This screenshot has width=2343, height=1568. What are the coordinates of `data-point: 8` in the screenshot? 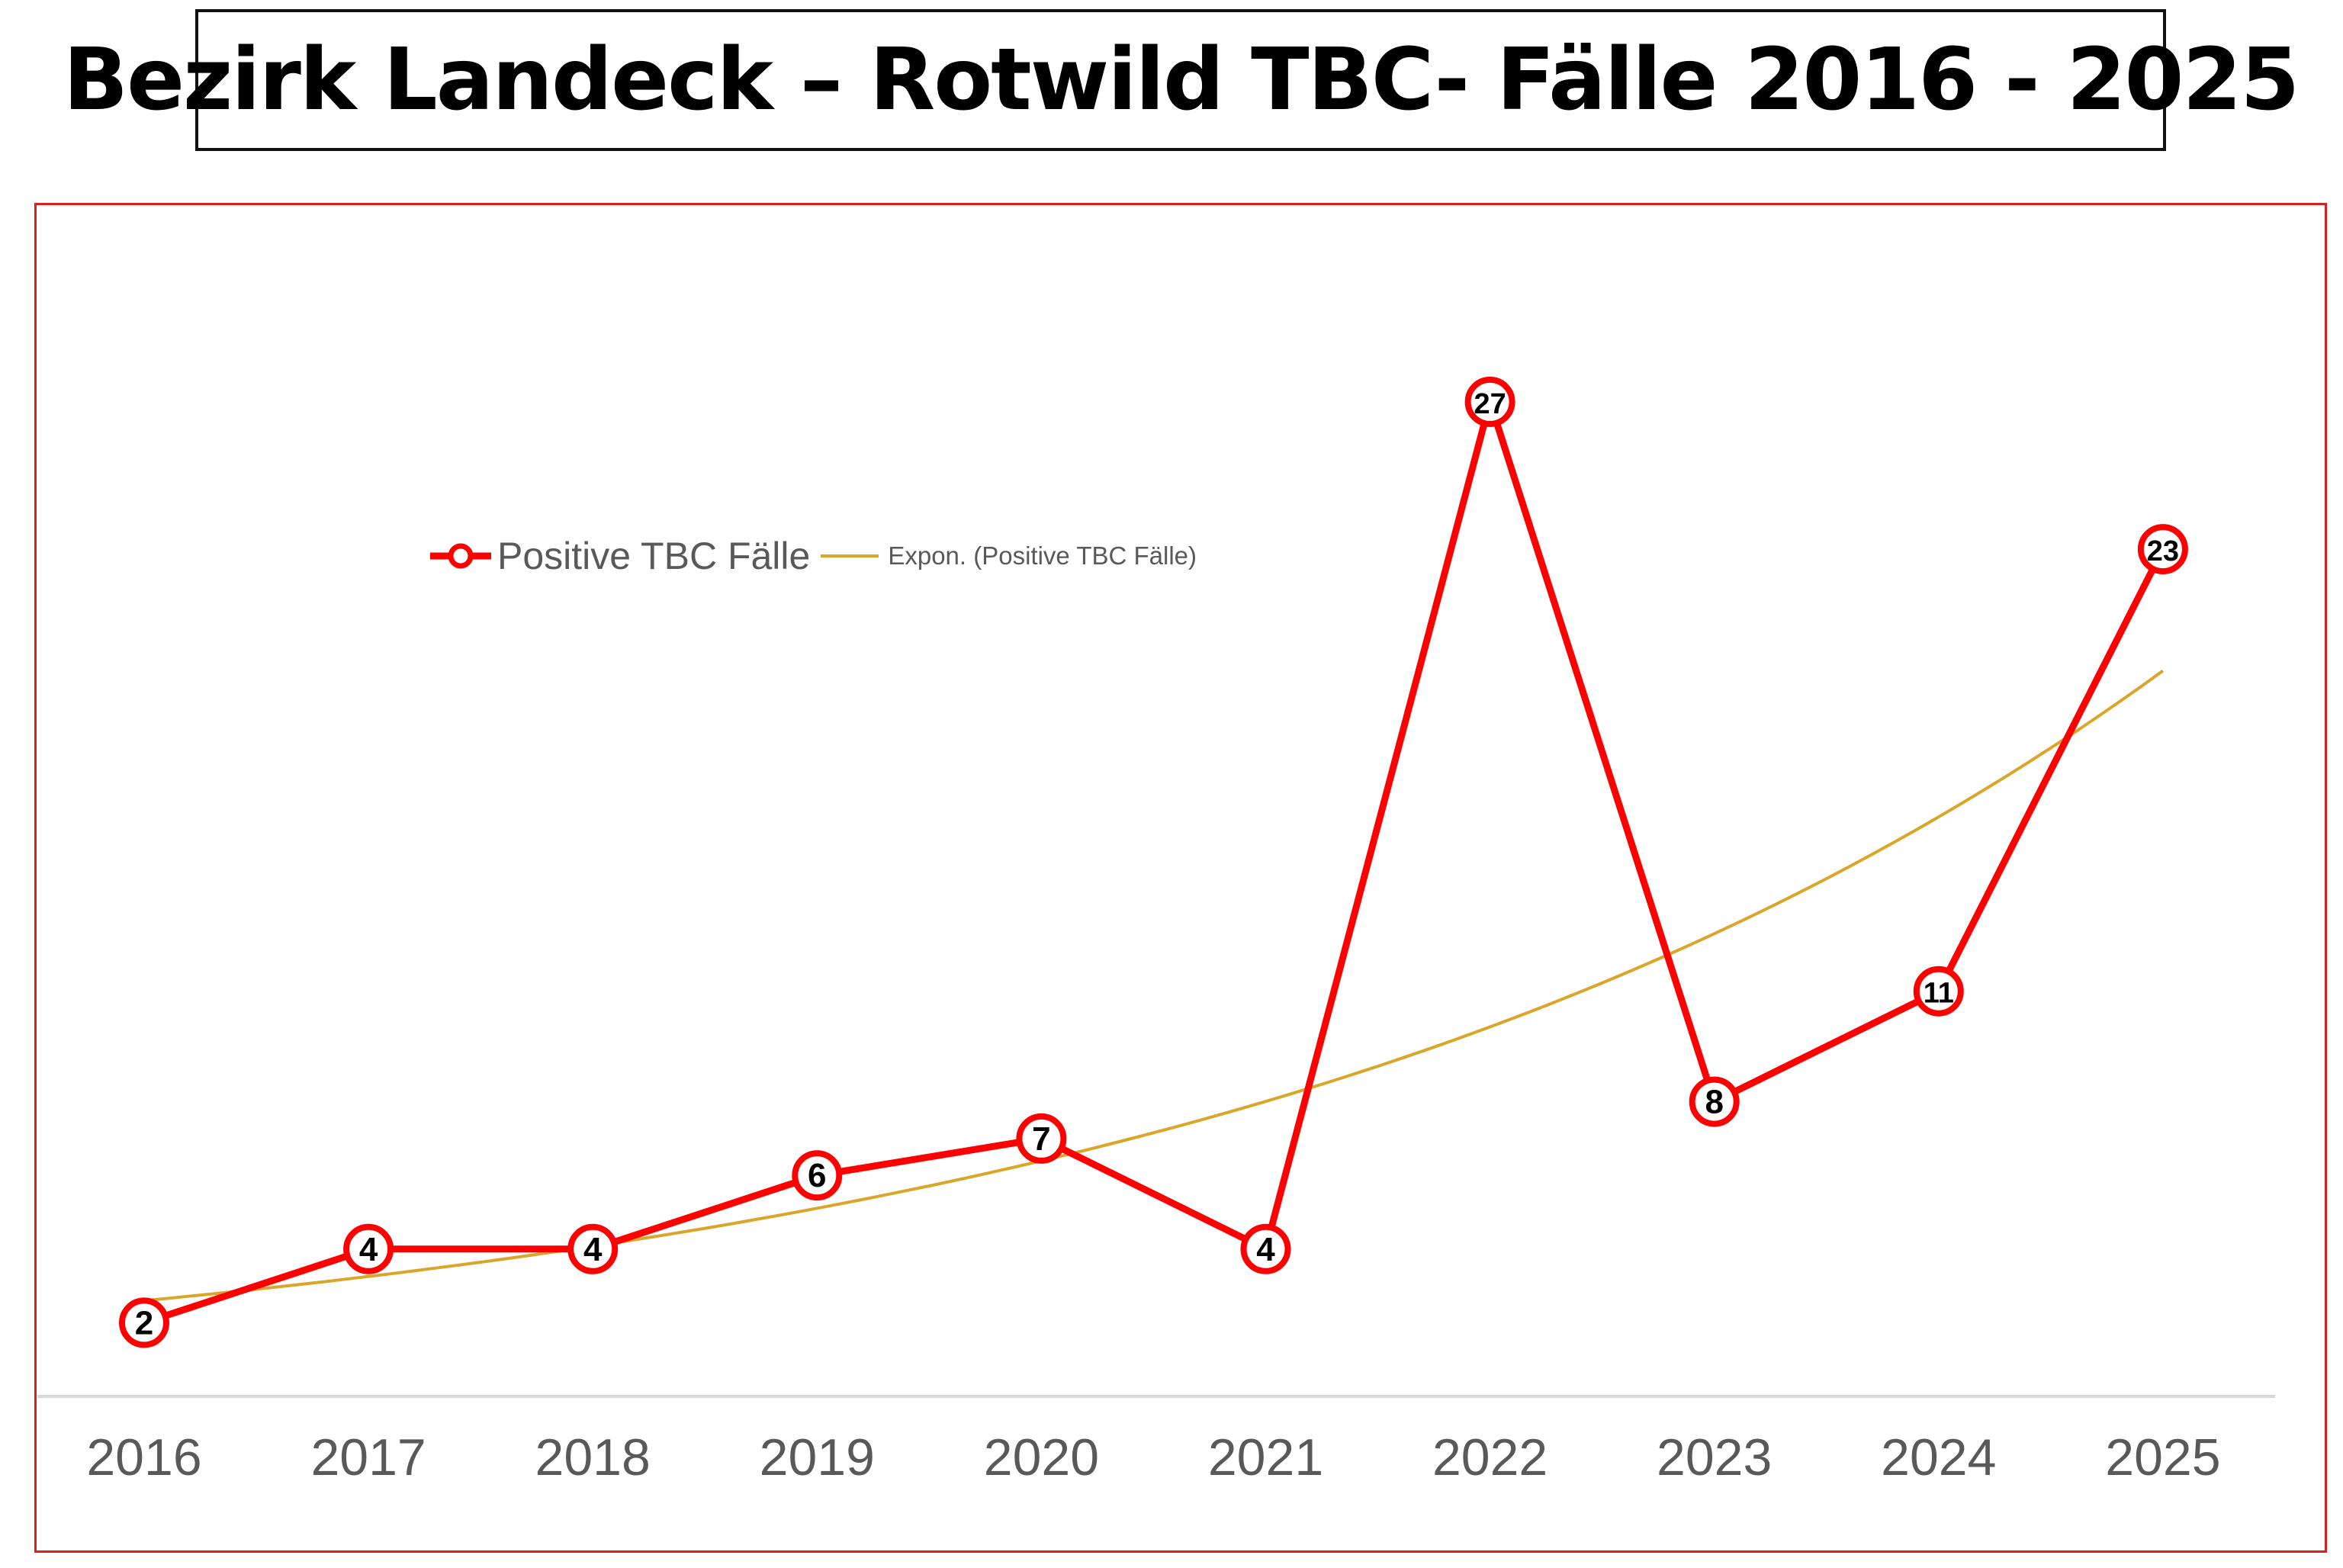 It's located at (1714, 1101).